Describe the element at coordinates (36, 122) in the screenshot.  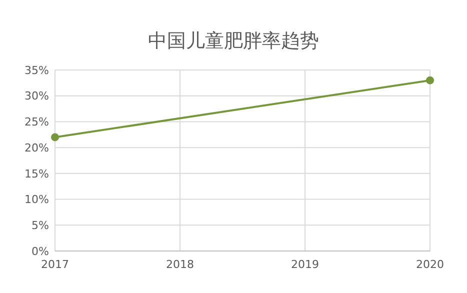
I see `y-tick-label: 25%` at that location.